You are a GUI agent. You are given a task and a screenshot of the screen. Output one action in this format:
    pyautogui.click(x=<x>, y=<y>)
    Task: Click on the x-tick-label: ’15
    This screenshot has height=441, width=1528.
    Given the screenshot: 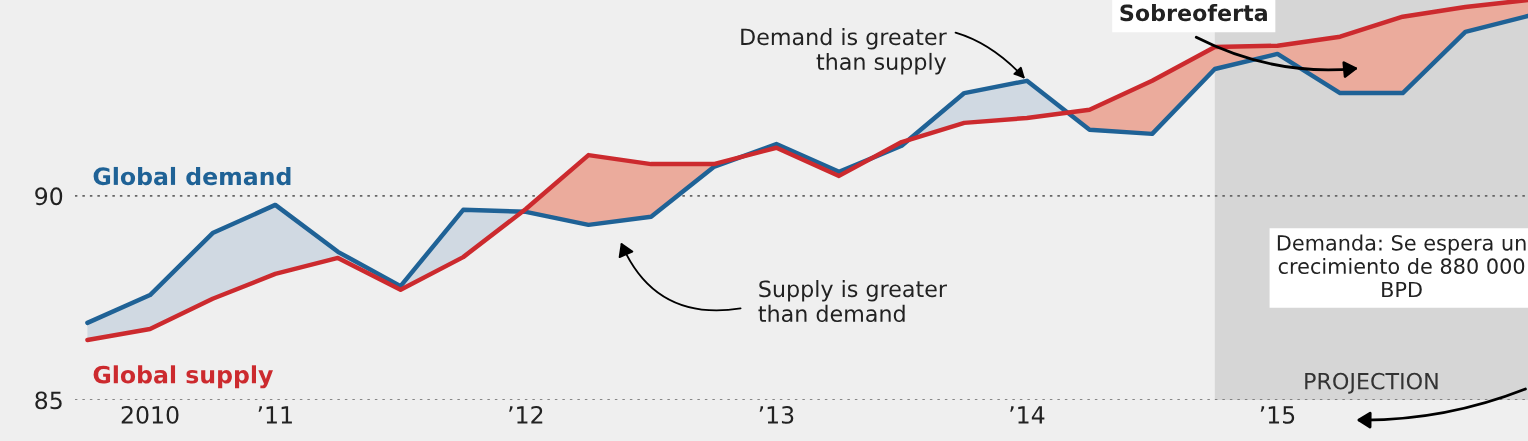 What is the action you would take?
    pyautogui.click(x=1277, y=415)
    